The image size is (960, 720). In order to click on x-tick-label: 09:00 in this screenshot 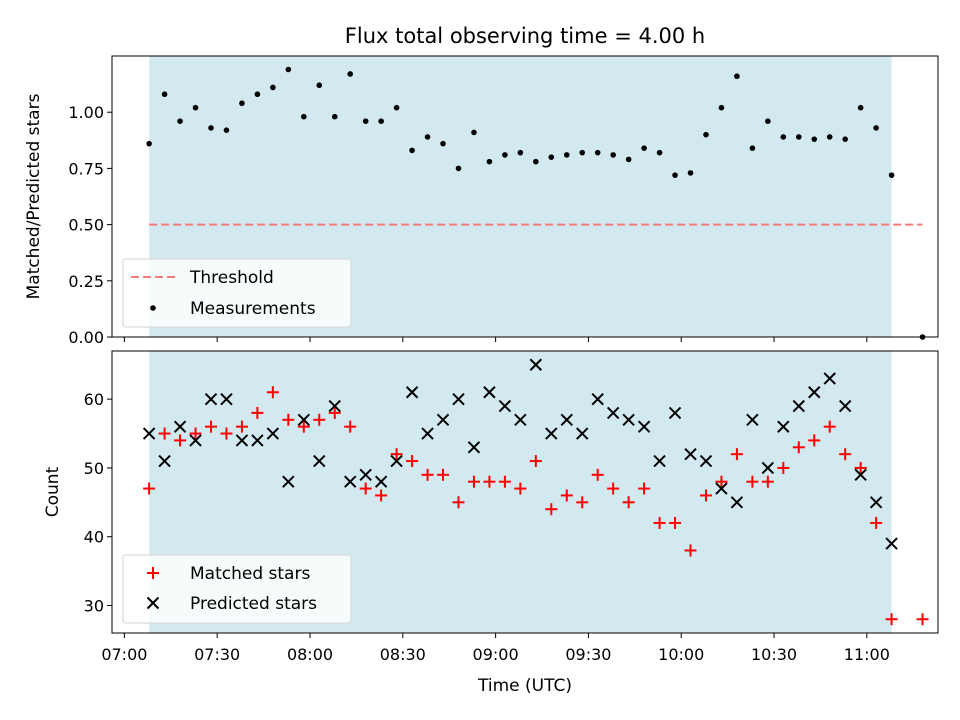, I will do `click(496, 654)`.